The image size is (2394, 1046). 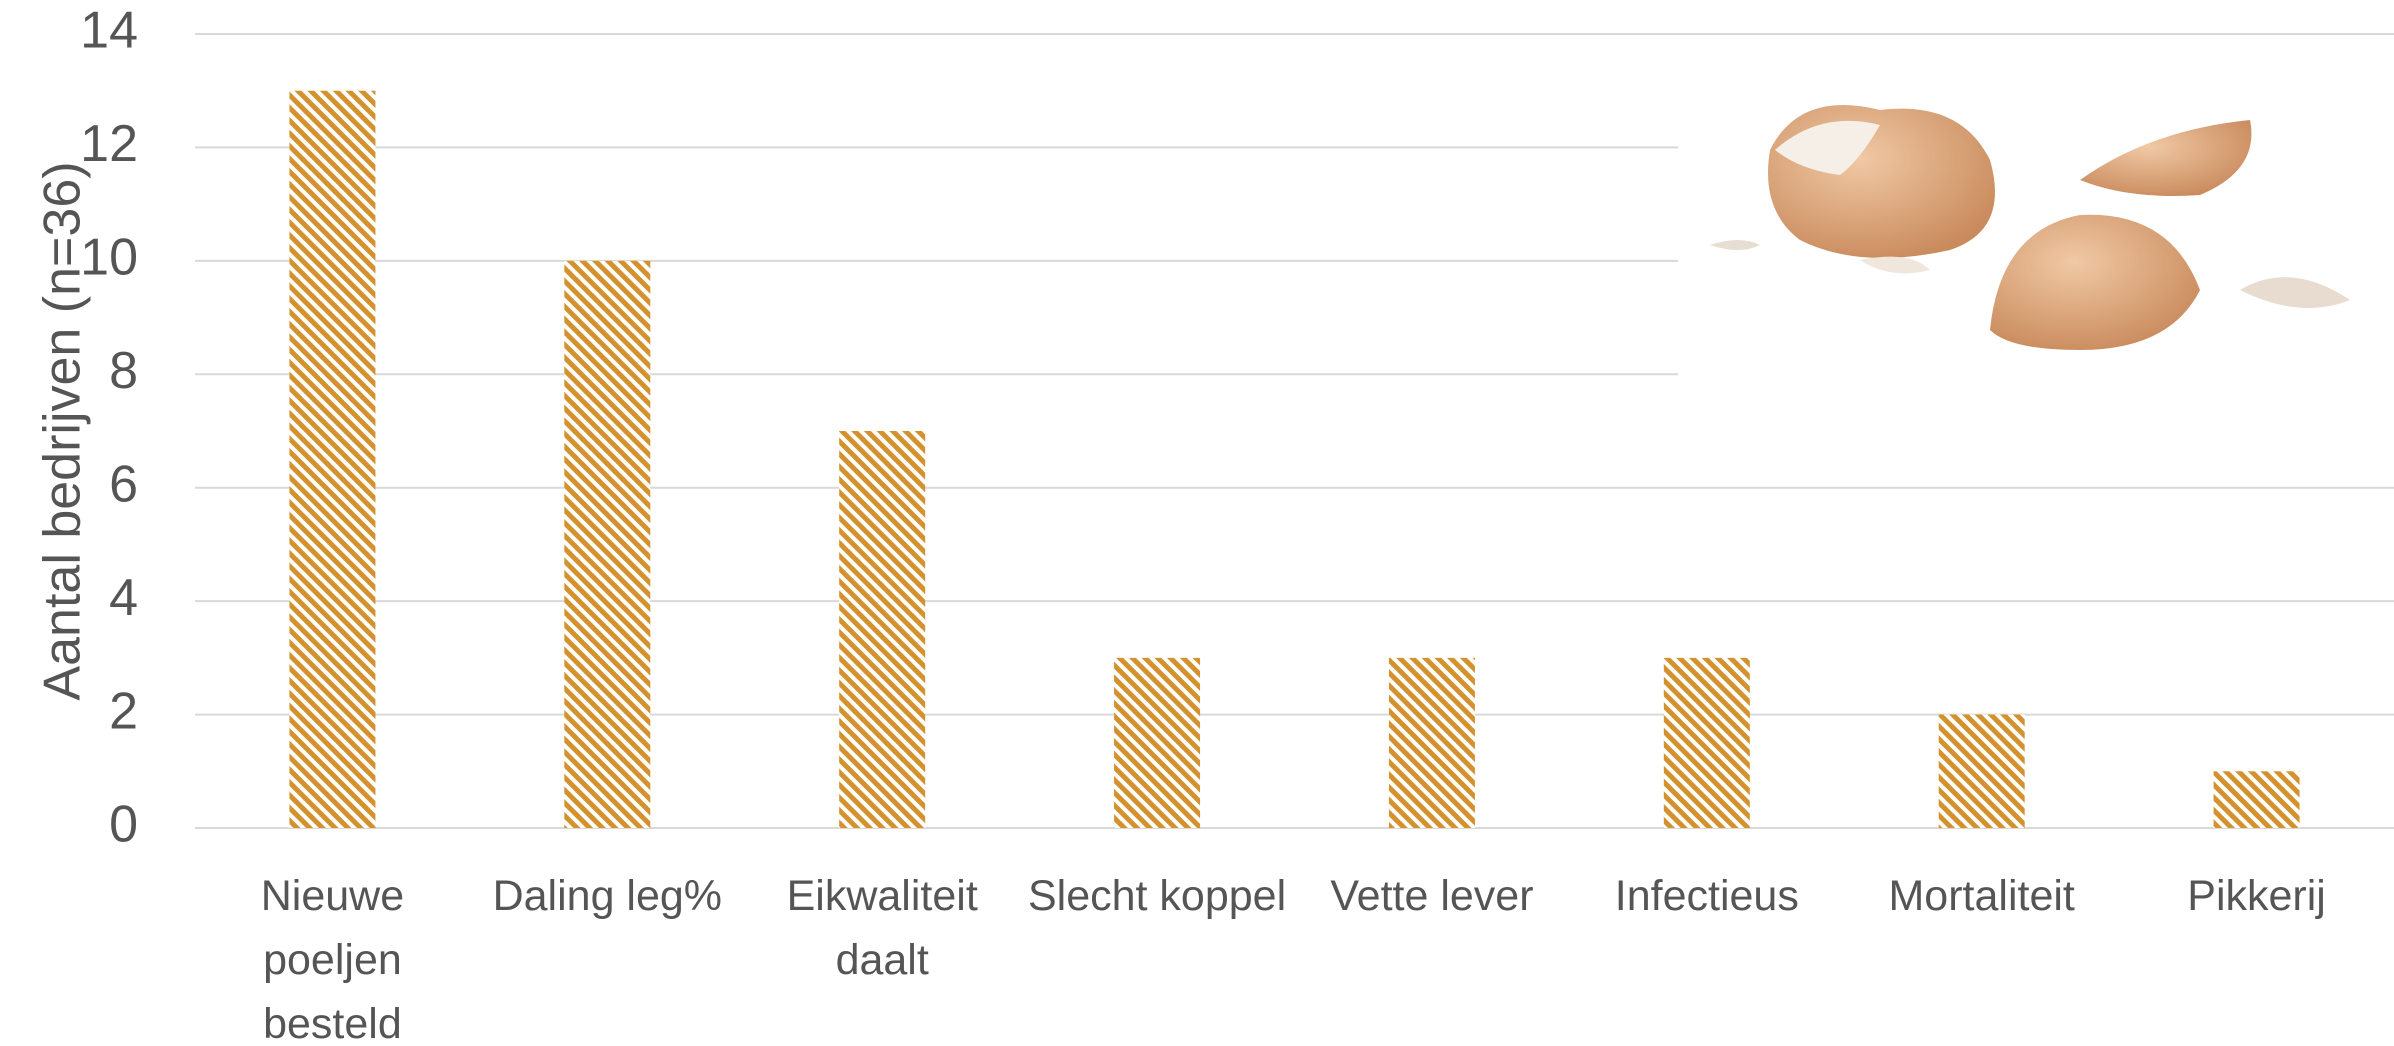 I want to click on x-tick-label: Vette lever, so click(x=1432, y=896).